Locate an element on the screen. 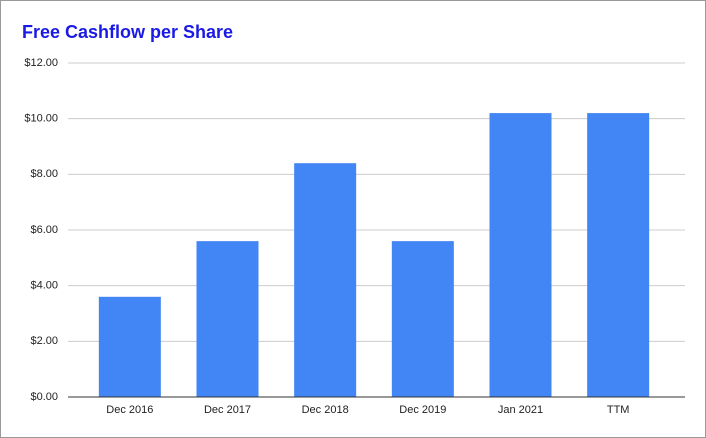 Image resolution: width=706 pixels, height=438 pixels. y-tick-label: $2.00 is located at coordinates (44, 341).